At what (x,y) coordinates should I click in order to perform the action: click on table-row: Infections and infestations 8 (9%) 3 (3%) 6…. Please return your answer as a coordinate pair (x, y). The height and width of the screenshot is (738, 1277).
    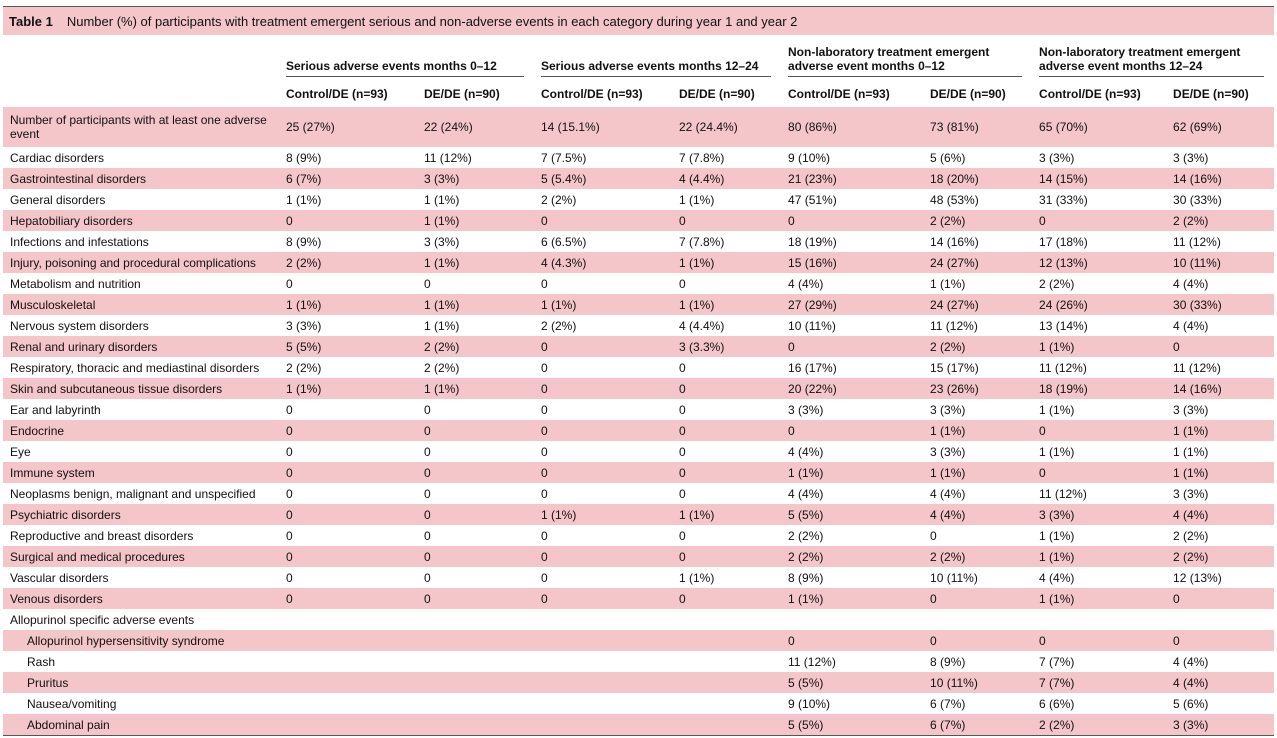
    Looking at the image, I should click on (638, 241).